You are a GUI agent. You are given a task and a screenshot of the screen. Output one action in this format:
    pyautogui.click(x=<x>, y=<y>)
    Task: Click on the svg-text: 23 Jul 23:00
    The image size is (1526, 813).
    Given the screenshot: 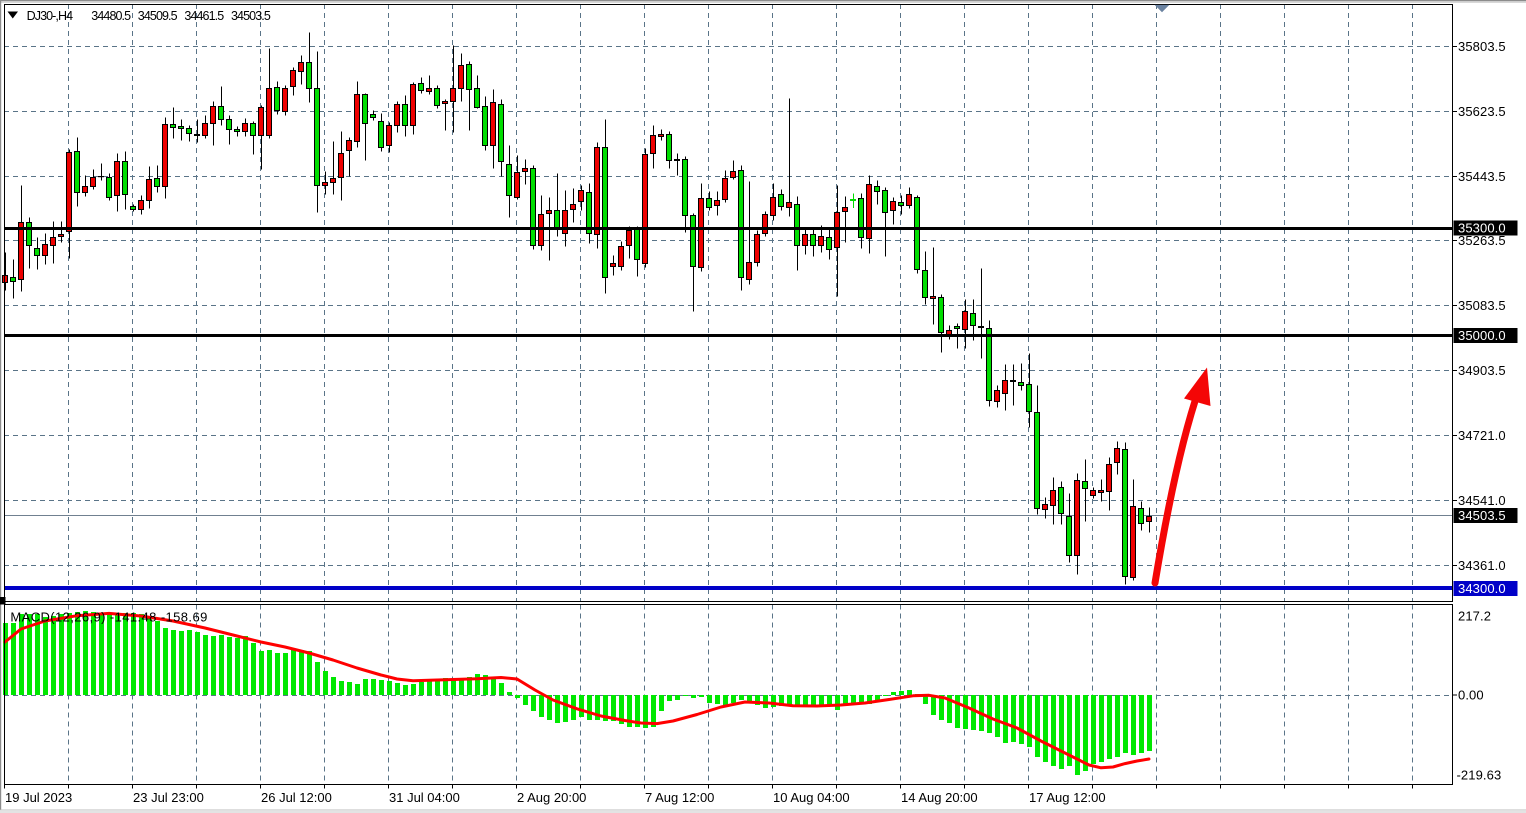 What is the action you would take?
    pyautogui.click(x=168, y=797)
    